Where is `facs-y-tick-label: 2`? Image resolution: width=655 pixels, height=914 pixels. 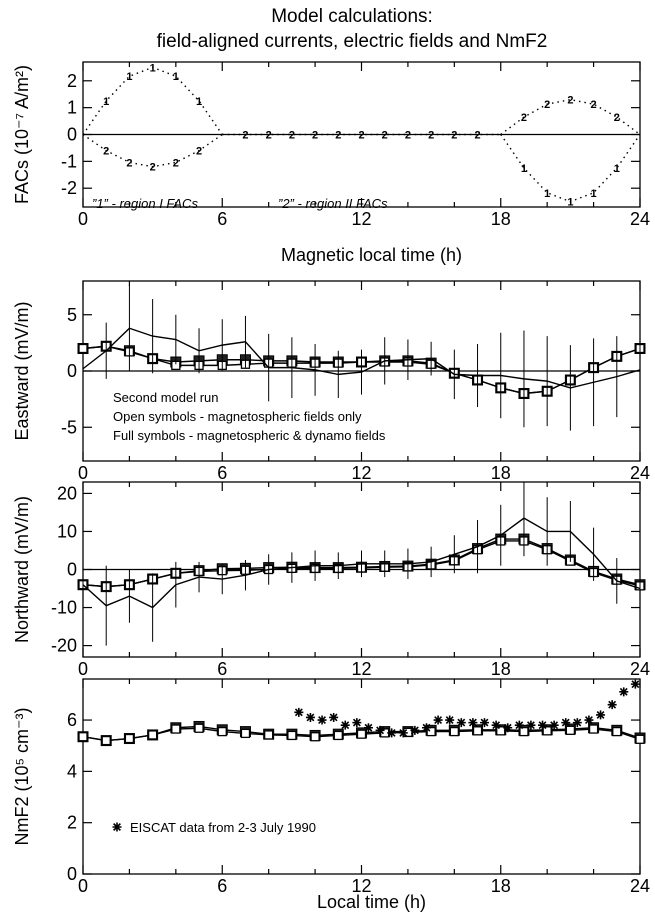 facs-y-tick-label: 2 is located at coordinates (72, 81).